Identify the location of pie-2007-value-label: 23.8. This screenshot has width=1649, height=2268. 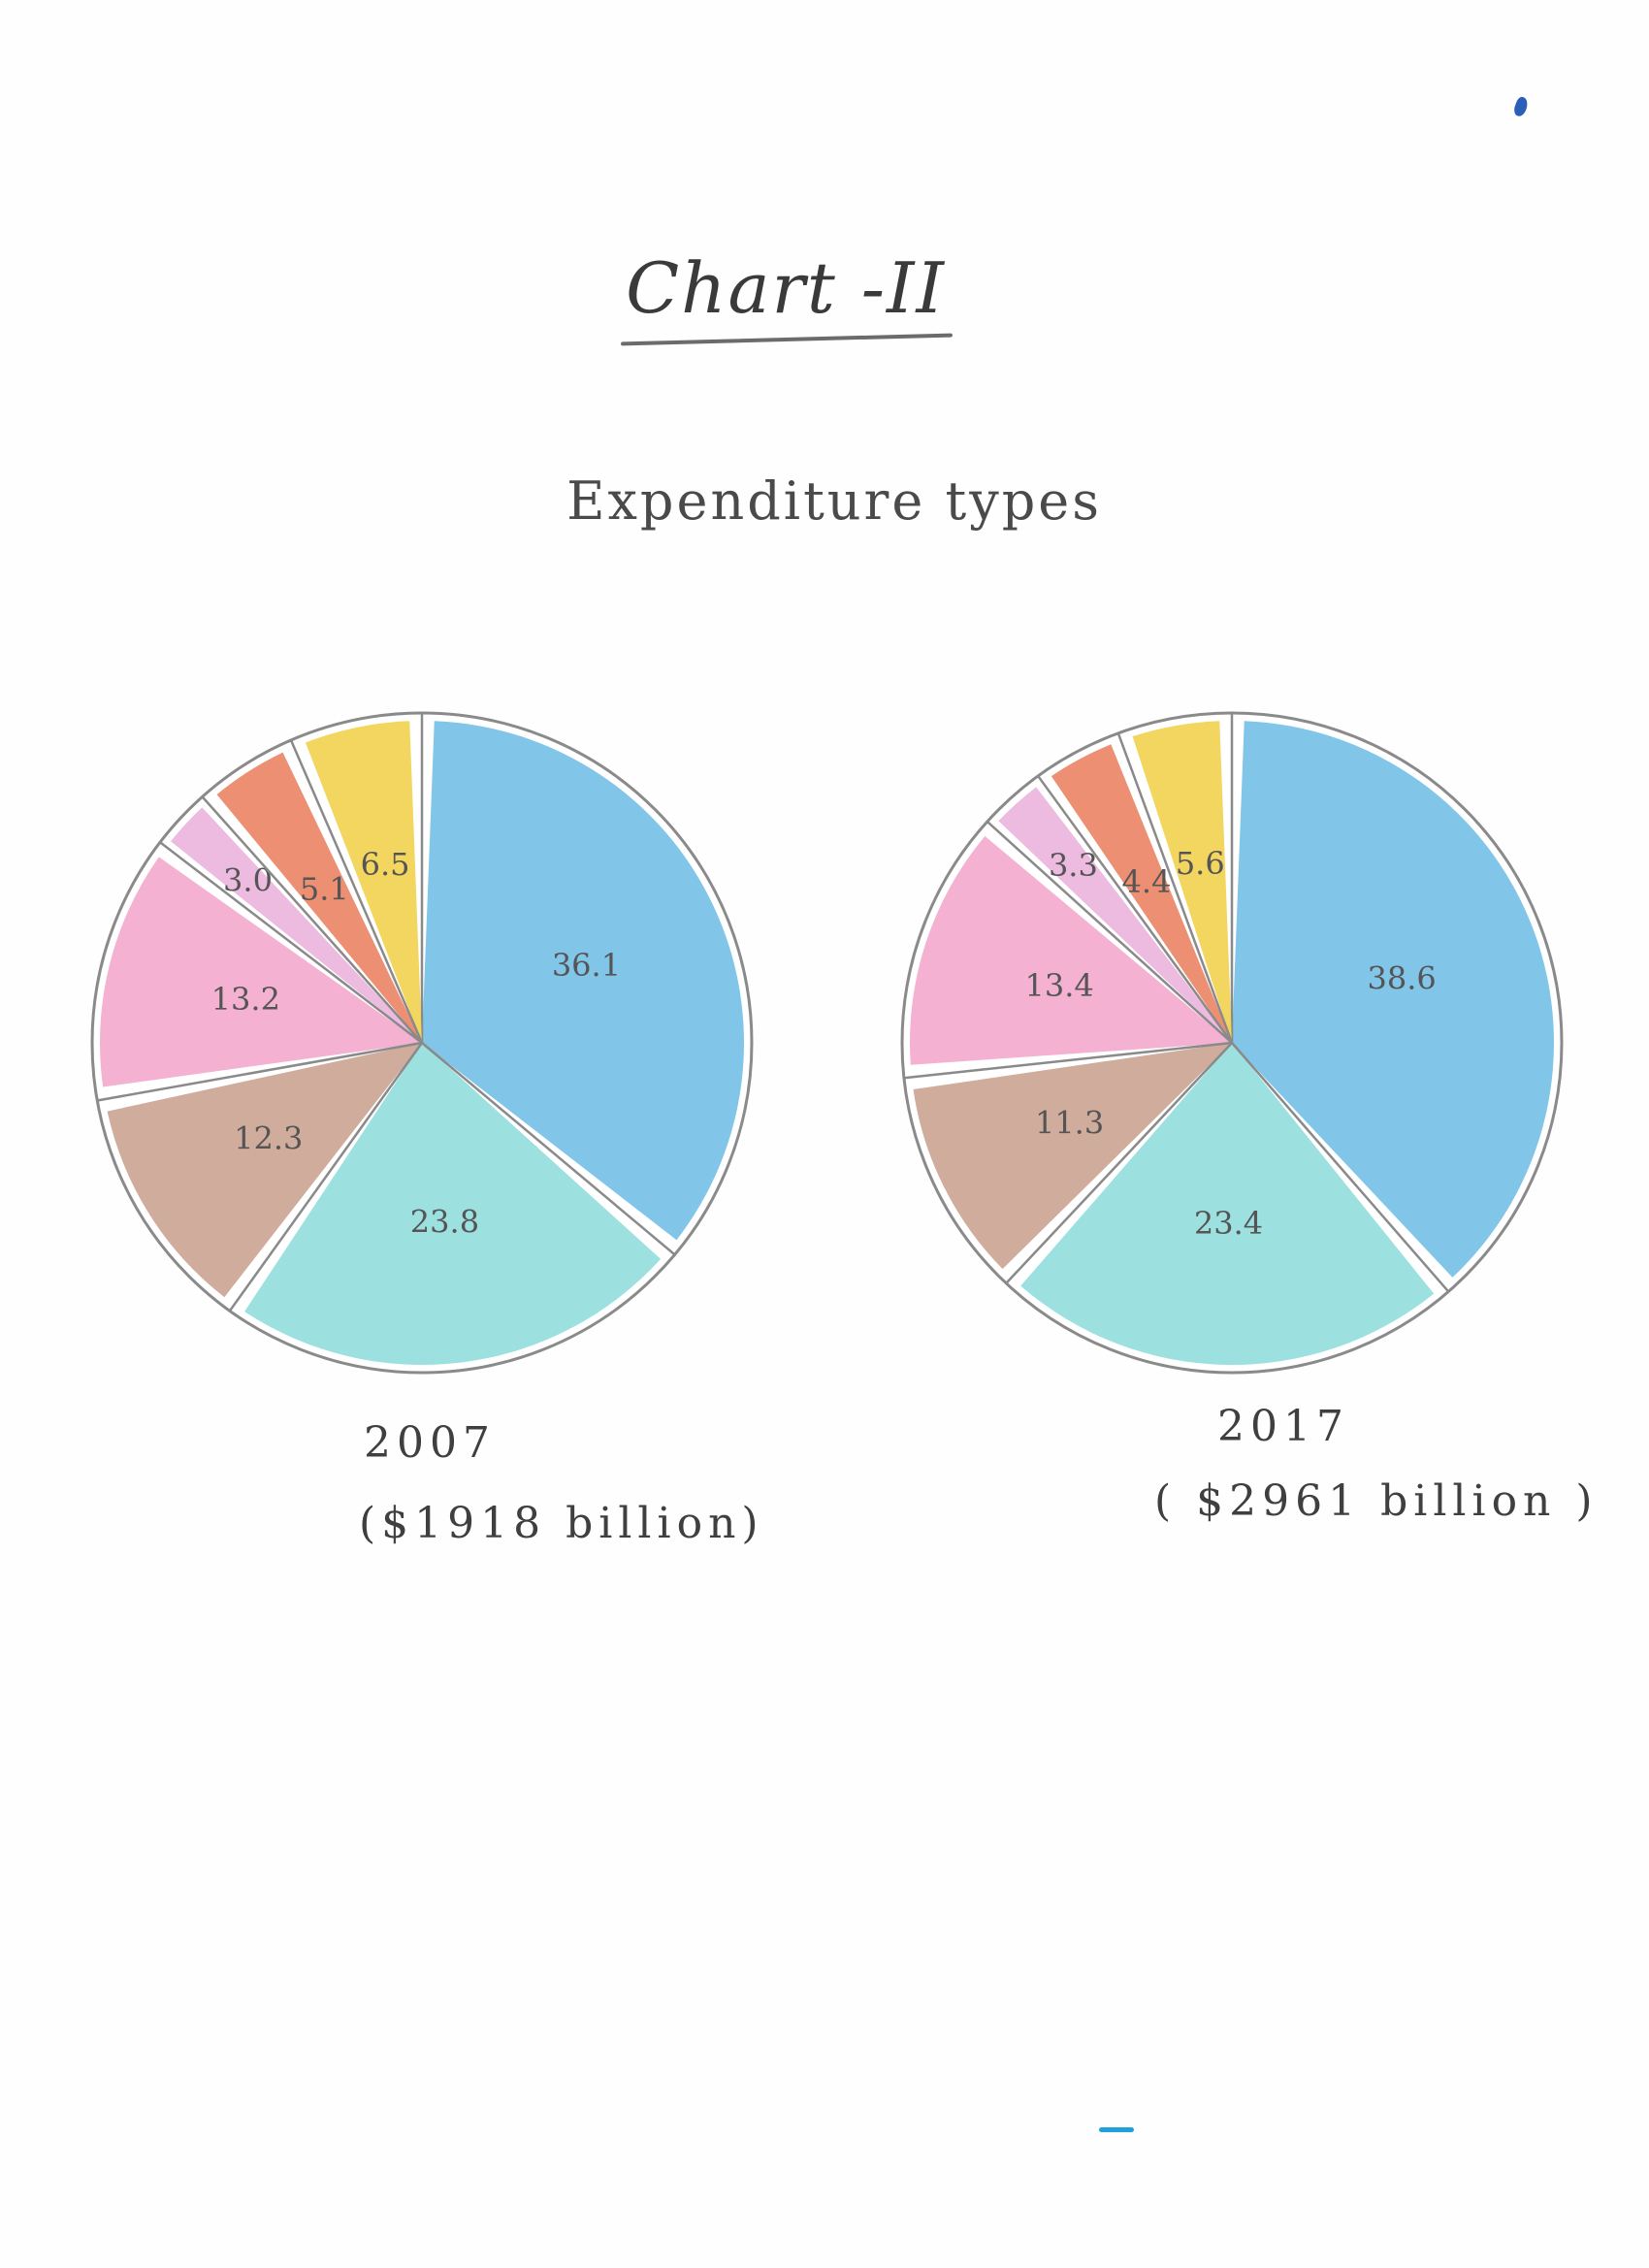
(444, 1222).